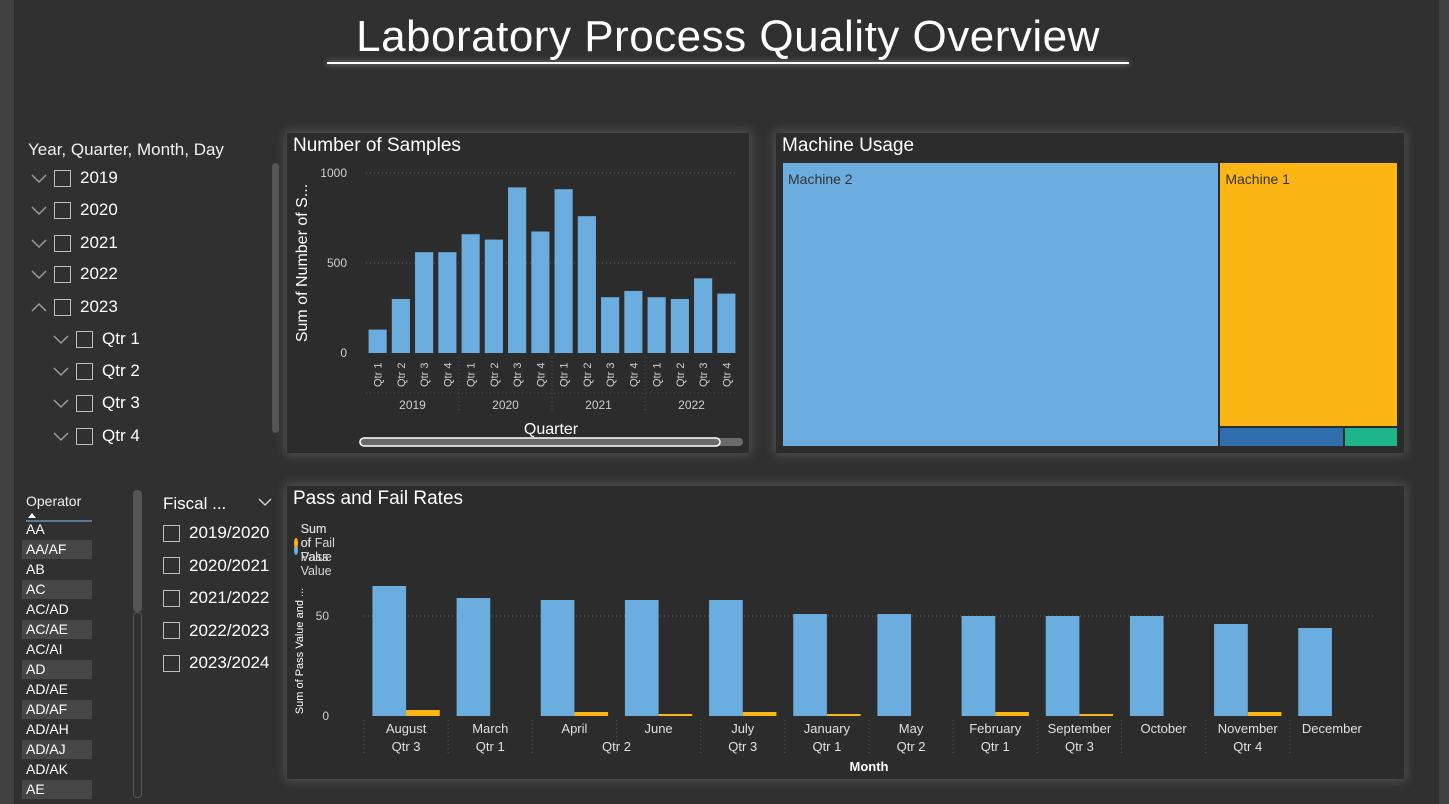 This screenshot has width=1449, height=804. What do you see at coordinates (216, 566) in the screenshot?
I see `fiscal-item: 2020/2021` at bounding box center [216, 566].